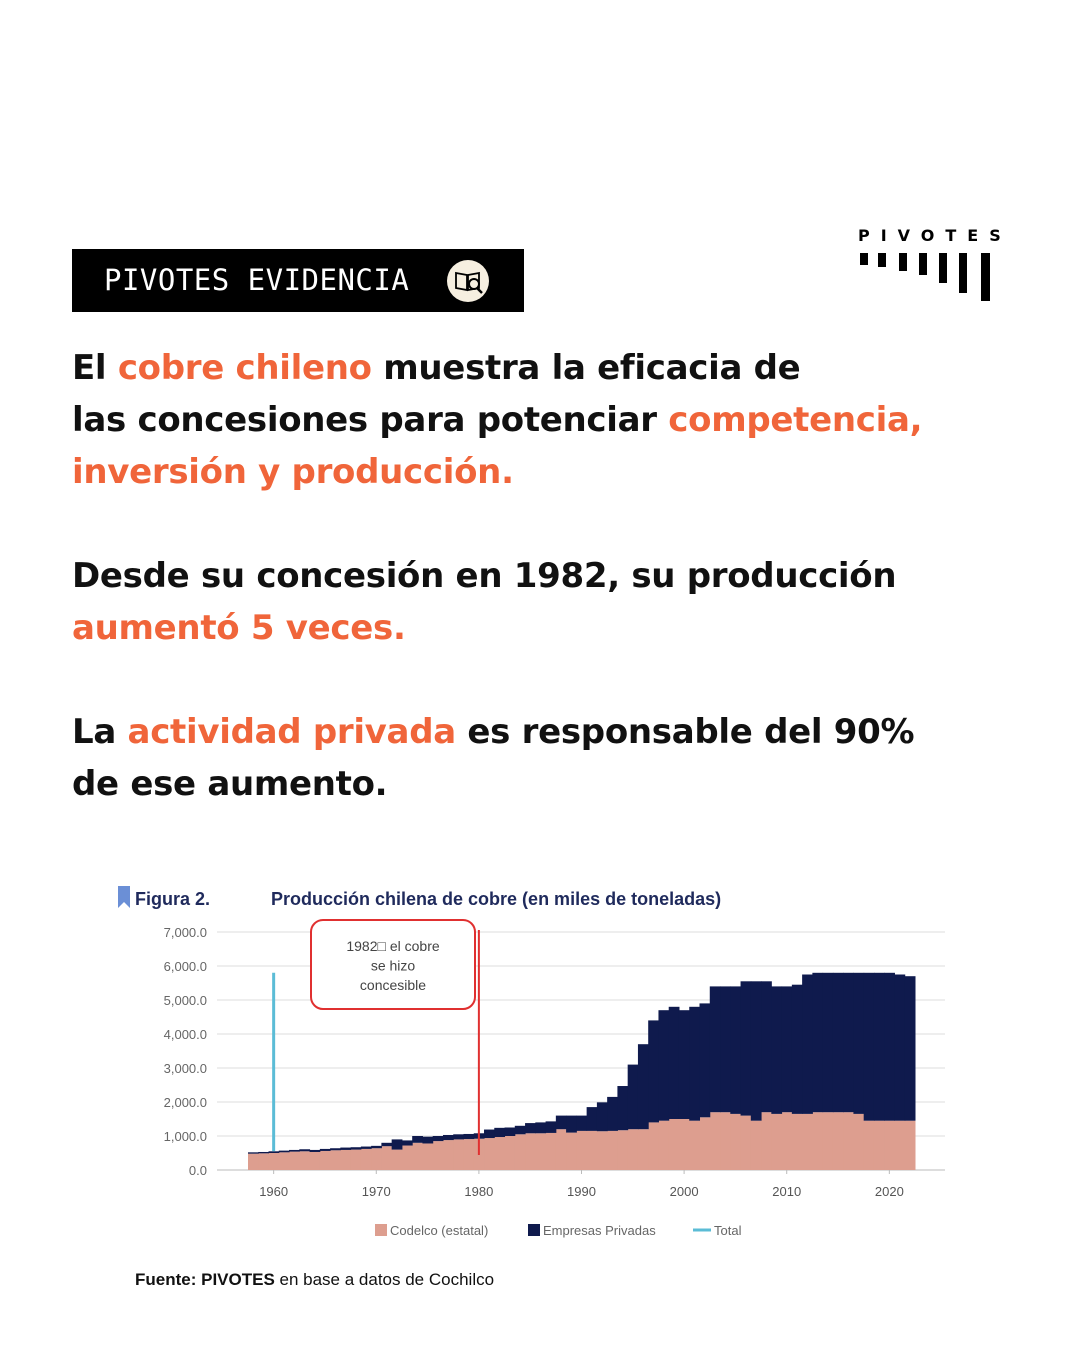  Describe the element at coordinates (439, 1230) in the screenshot. I see `legend-label: Codelco (estatal)` at that location.